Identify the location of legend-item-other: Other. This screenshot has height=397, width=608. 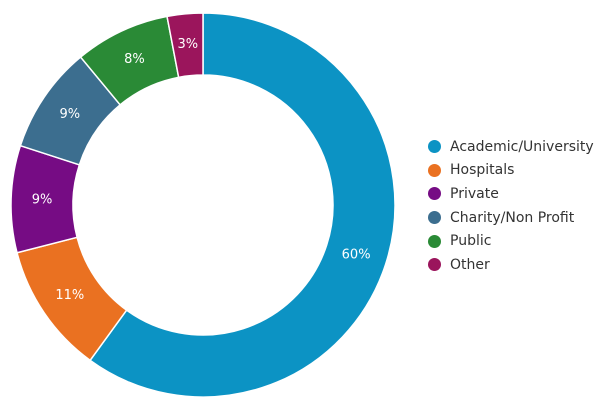
(511, 265).